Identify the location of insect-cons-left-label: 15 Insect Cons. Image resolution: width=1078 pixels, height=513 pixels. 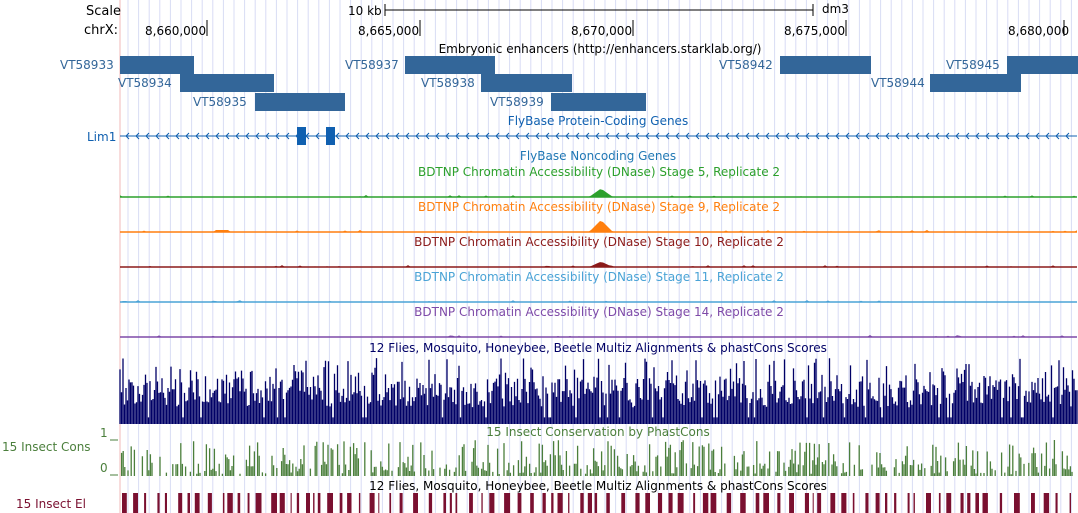
(46, 447).